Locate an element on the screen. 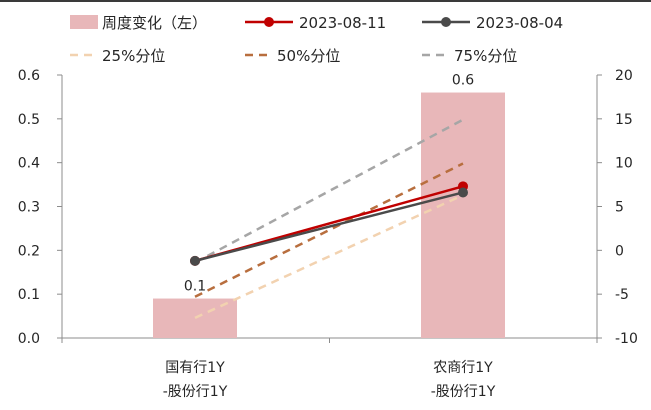 Image resolution: width=651 pixels, height=410 pixels. right-axis-tick-label: -5 is located at coordinates (622, 295).